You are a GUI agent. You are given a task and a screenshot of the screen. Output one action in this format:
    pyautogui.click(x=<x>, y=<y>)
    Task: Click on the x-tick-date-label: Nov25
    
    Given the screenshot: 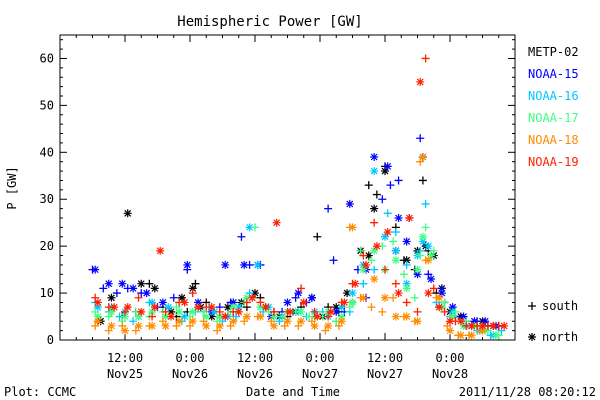 What is the action you would take?
    pyautogui.click(x=125, y=374)
    